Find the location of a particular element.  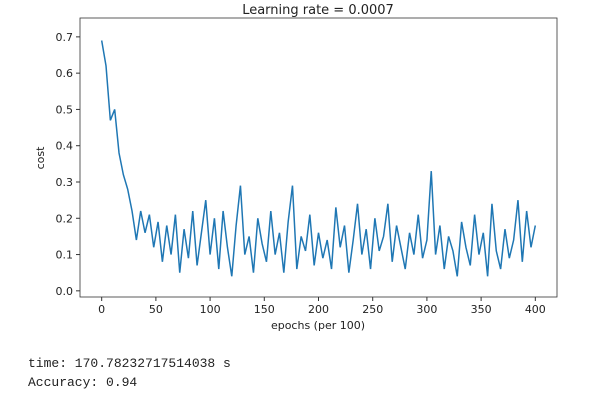

y-tick-label: 0.1 is located at coordinates (65, 255).